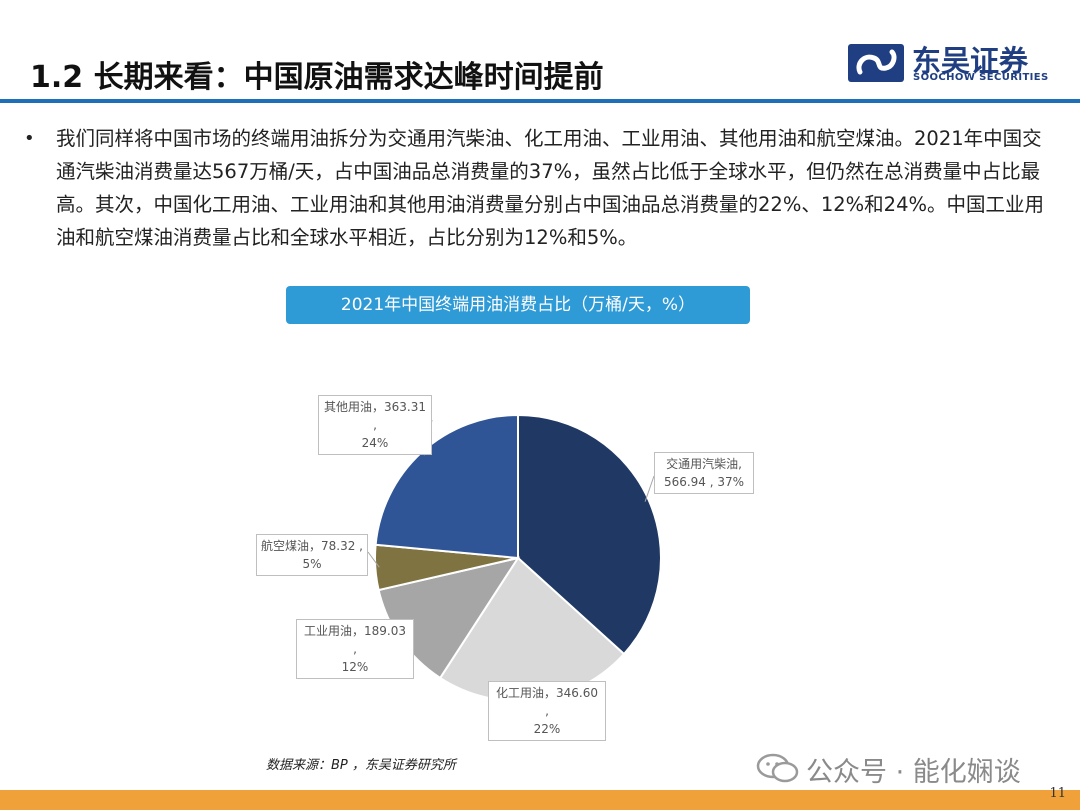  Describe the element at coordinates (589, 534) in the screenshot. I see `pie-slice-transport` at that location.